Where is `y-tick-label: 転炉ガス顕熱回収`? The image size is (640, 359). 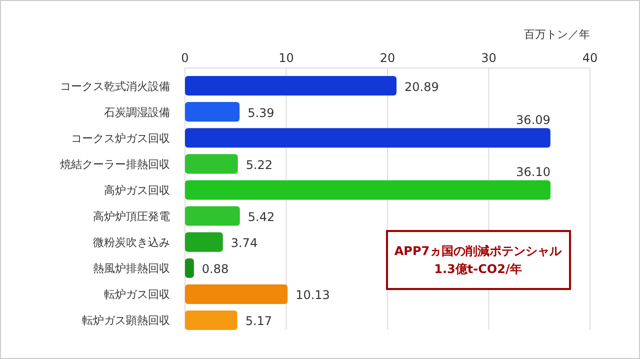
y-tick-label: 転炉ガス顕熱回収 is located at coordinates (126, 321).